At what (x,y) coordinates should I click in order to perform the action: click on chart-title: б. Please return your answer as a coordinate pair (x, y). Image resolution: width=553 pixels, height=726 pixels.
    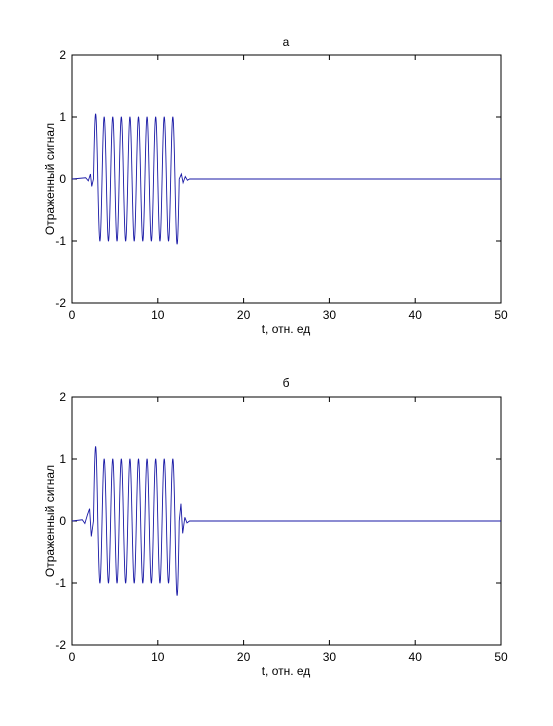
    Looking at the image, I should click on (286, 383).